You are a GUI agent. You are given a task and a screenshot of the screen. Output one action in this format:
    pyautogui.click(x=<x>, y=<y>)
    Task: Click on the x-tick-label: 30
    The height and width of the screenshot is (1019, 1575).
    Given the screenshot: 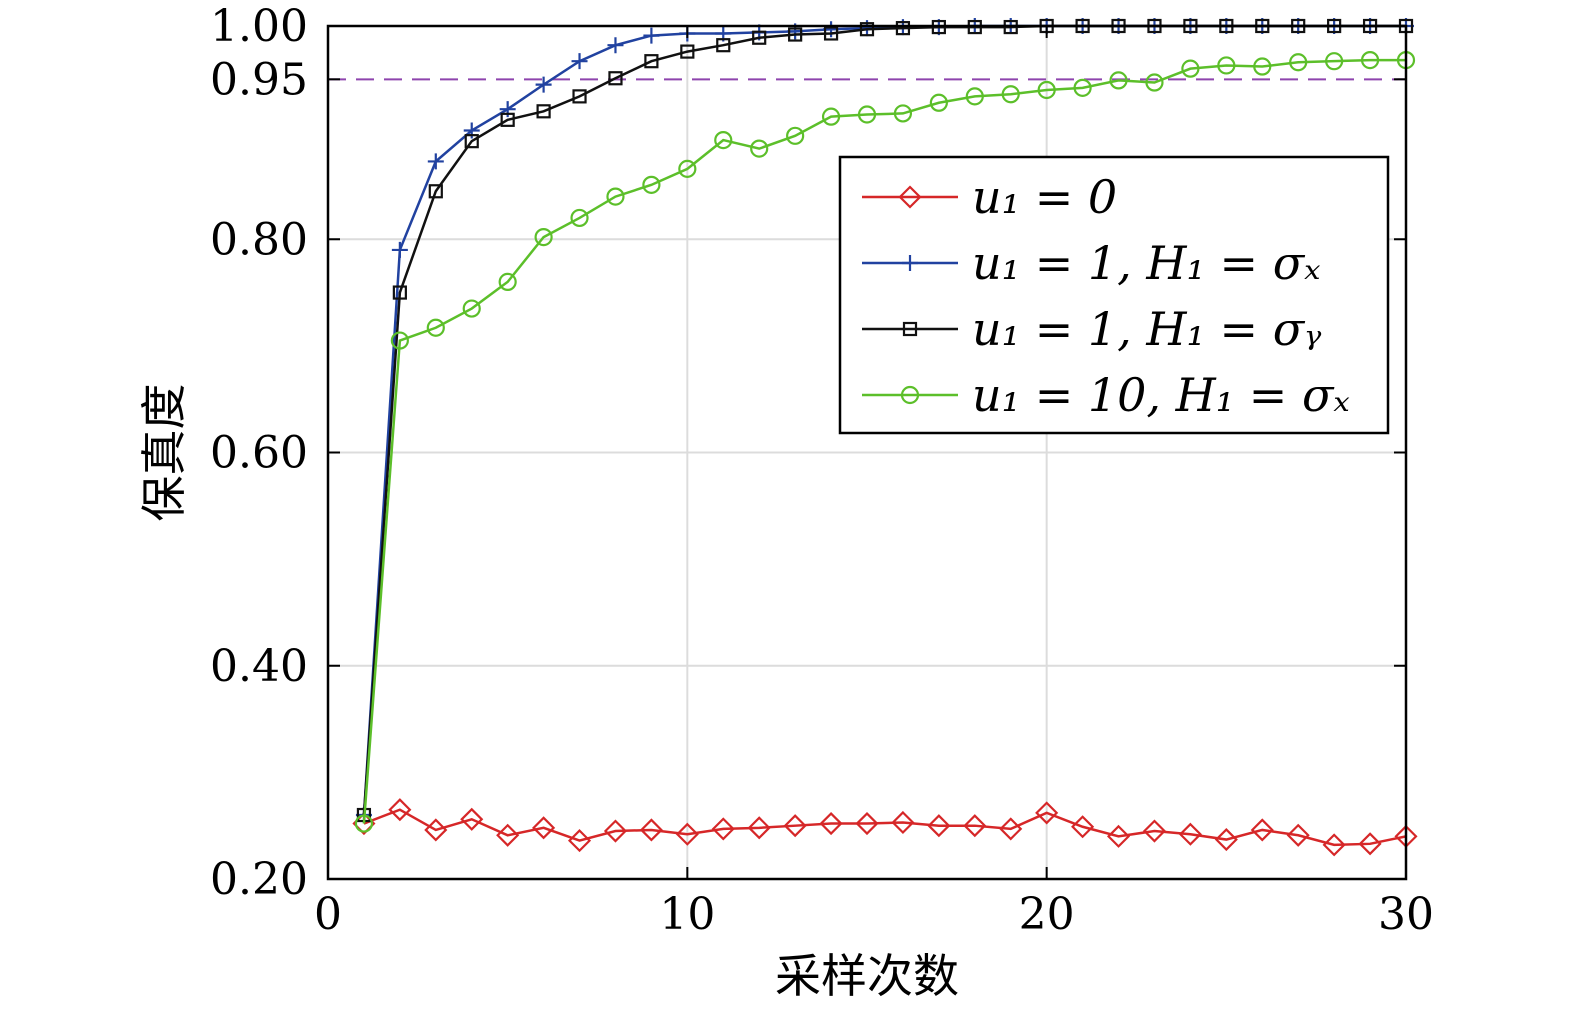 What is the action you would take?
    pyautogui.click(x=1406, y=914)
    